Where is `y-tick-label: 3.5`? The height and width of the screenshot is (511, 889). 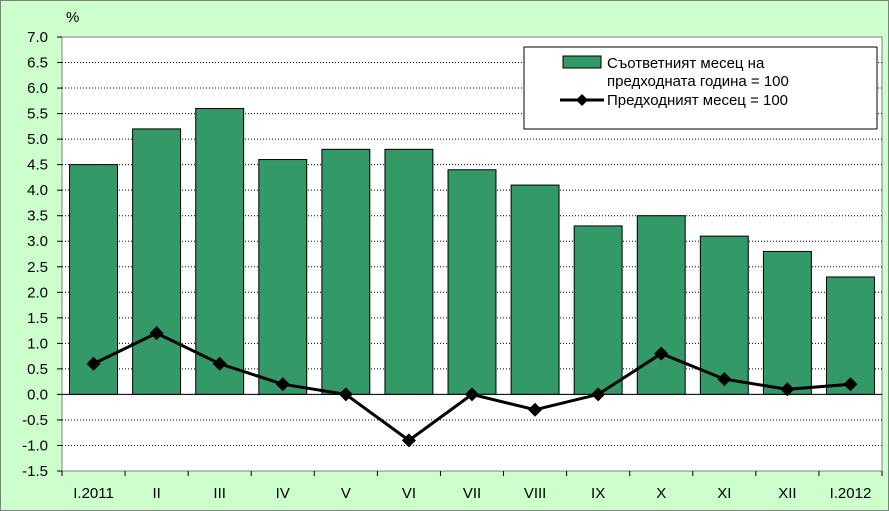 y-tick-label: 3.5 is located at coordinates (37, 216).